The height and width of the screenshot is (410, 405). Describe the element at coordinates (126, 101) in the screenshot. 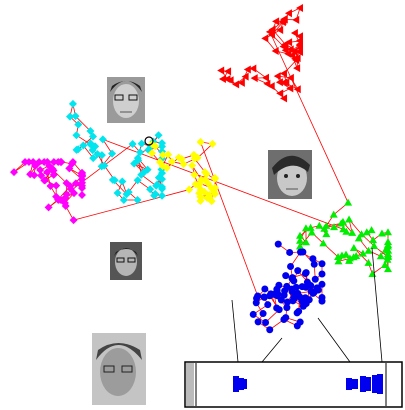

I see `face-shape` at that location.